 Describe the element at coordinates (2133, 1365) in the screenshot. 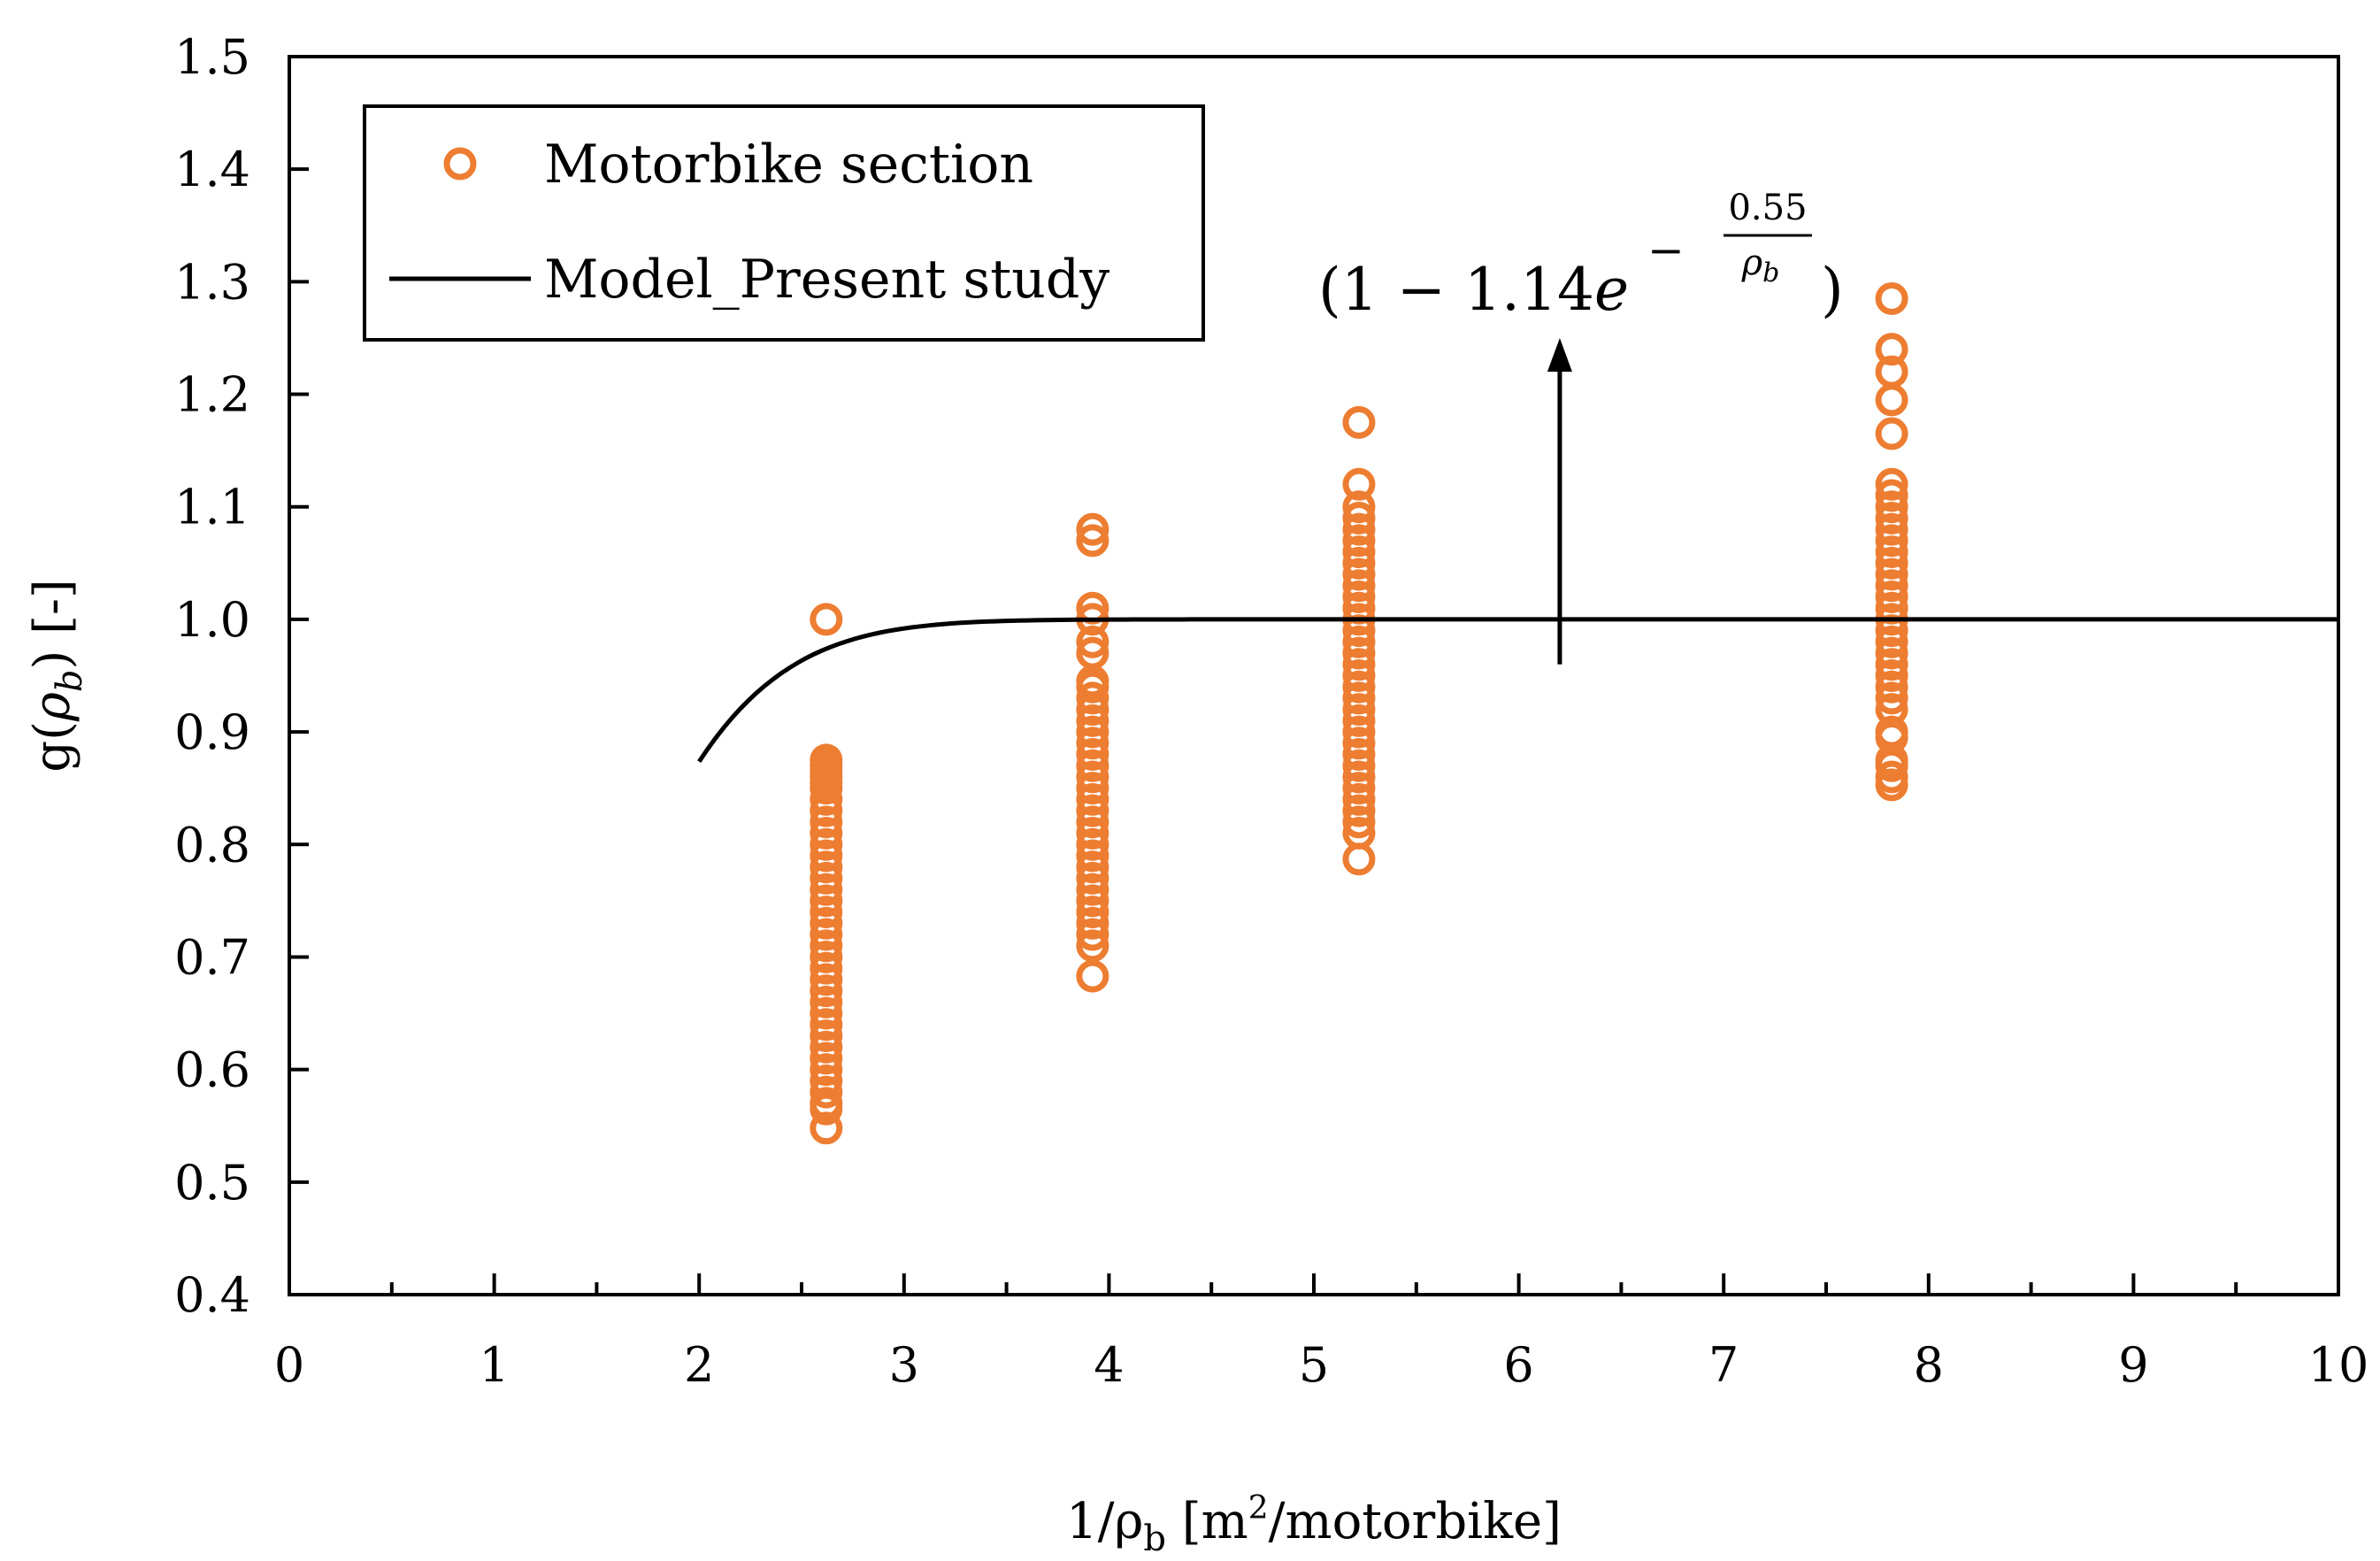

I see `x-tick-label: 9` at that location.